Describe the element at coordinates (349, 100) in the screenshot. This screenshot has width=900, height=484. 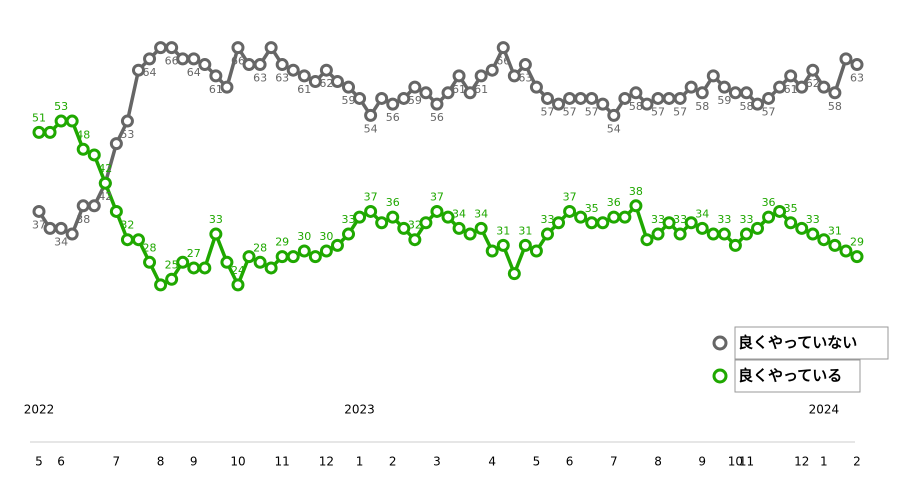
I see `data-label: 59` at that location.